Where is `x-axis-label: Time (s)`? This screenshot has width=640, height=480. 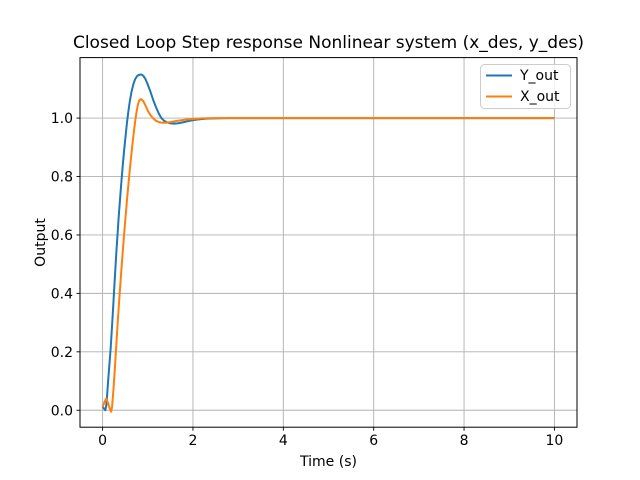
x-axis-label: Time (s) is located at coordinates (328, 462).